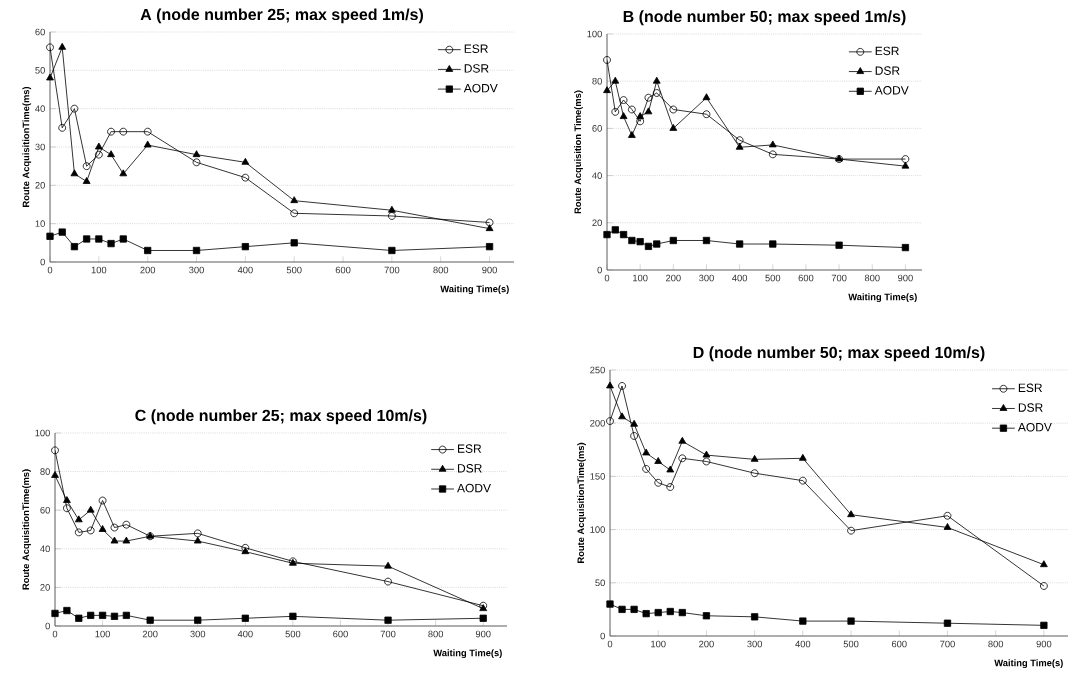  What do you see at coordinates (597, 423) in the screenshot?
I see `y-tick-label: 200` at bounding box center [597, 423].